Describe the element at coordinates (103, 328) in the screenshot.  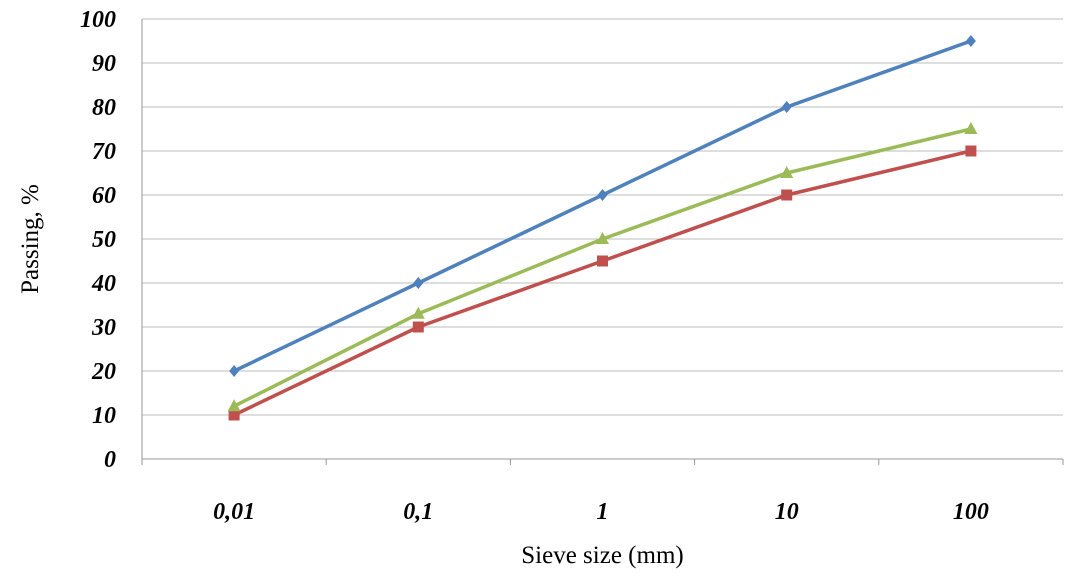
I see `y-tick-label-30: 30` at that location.